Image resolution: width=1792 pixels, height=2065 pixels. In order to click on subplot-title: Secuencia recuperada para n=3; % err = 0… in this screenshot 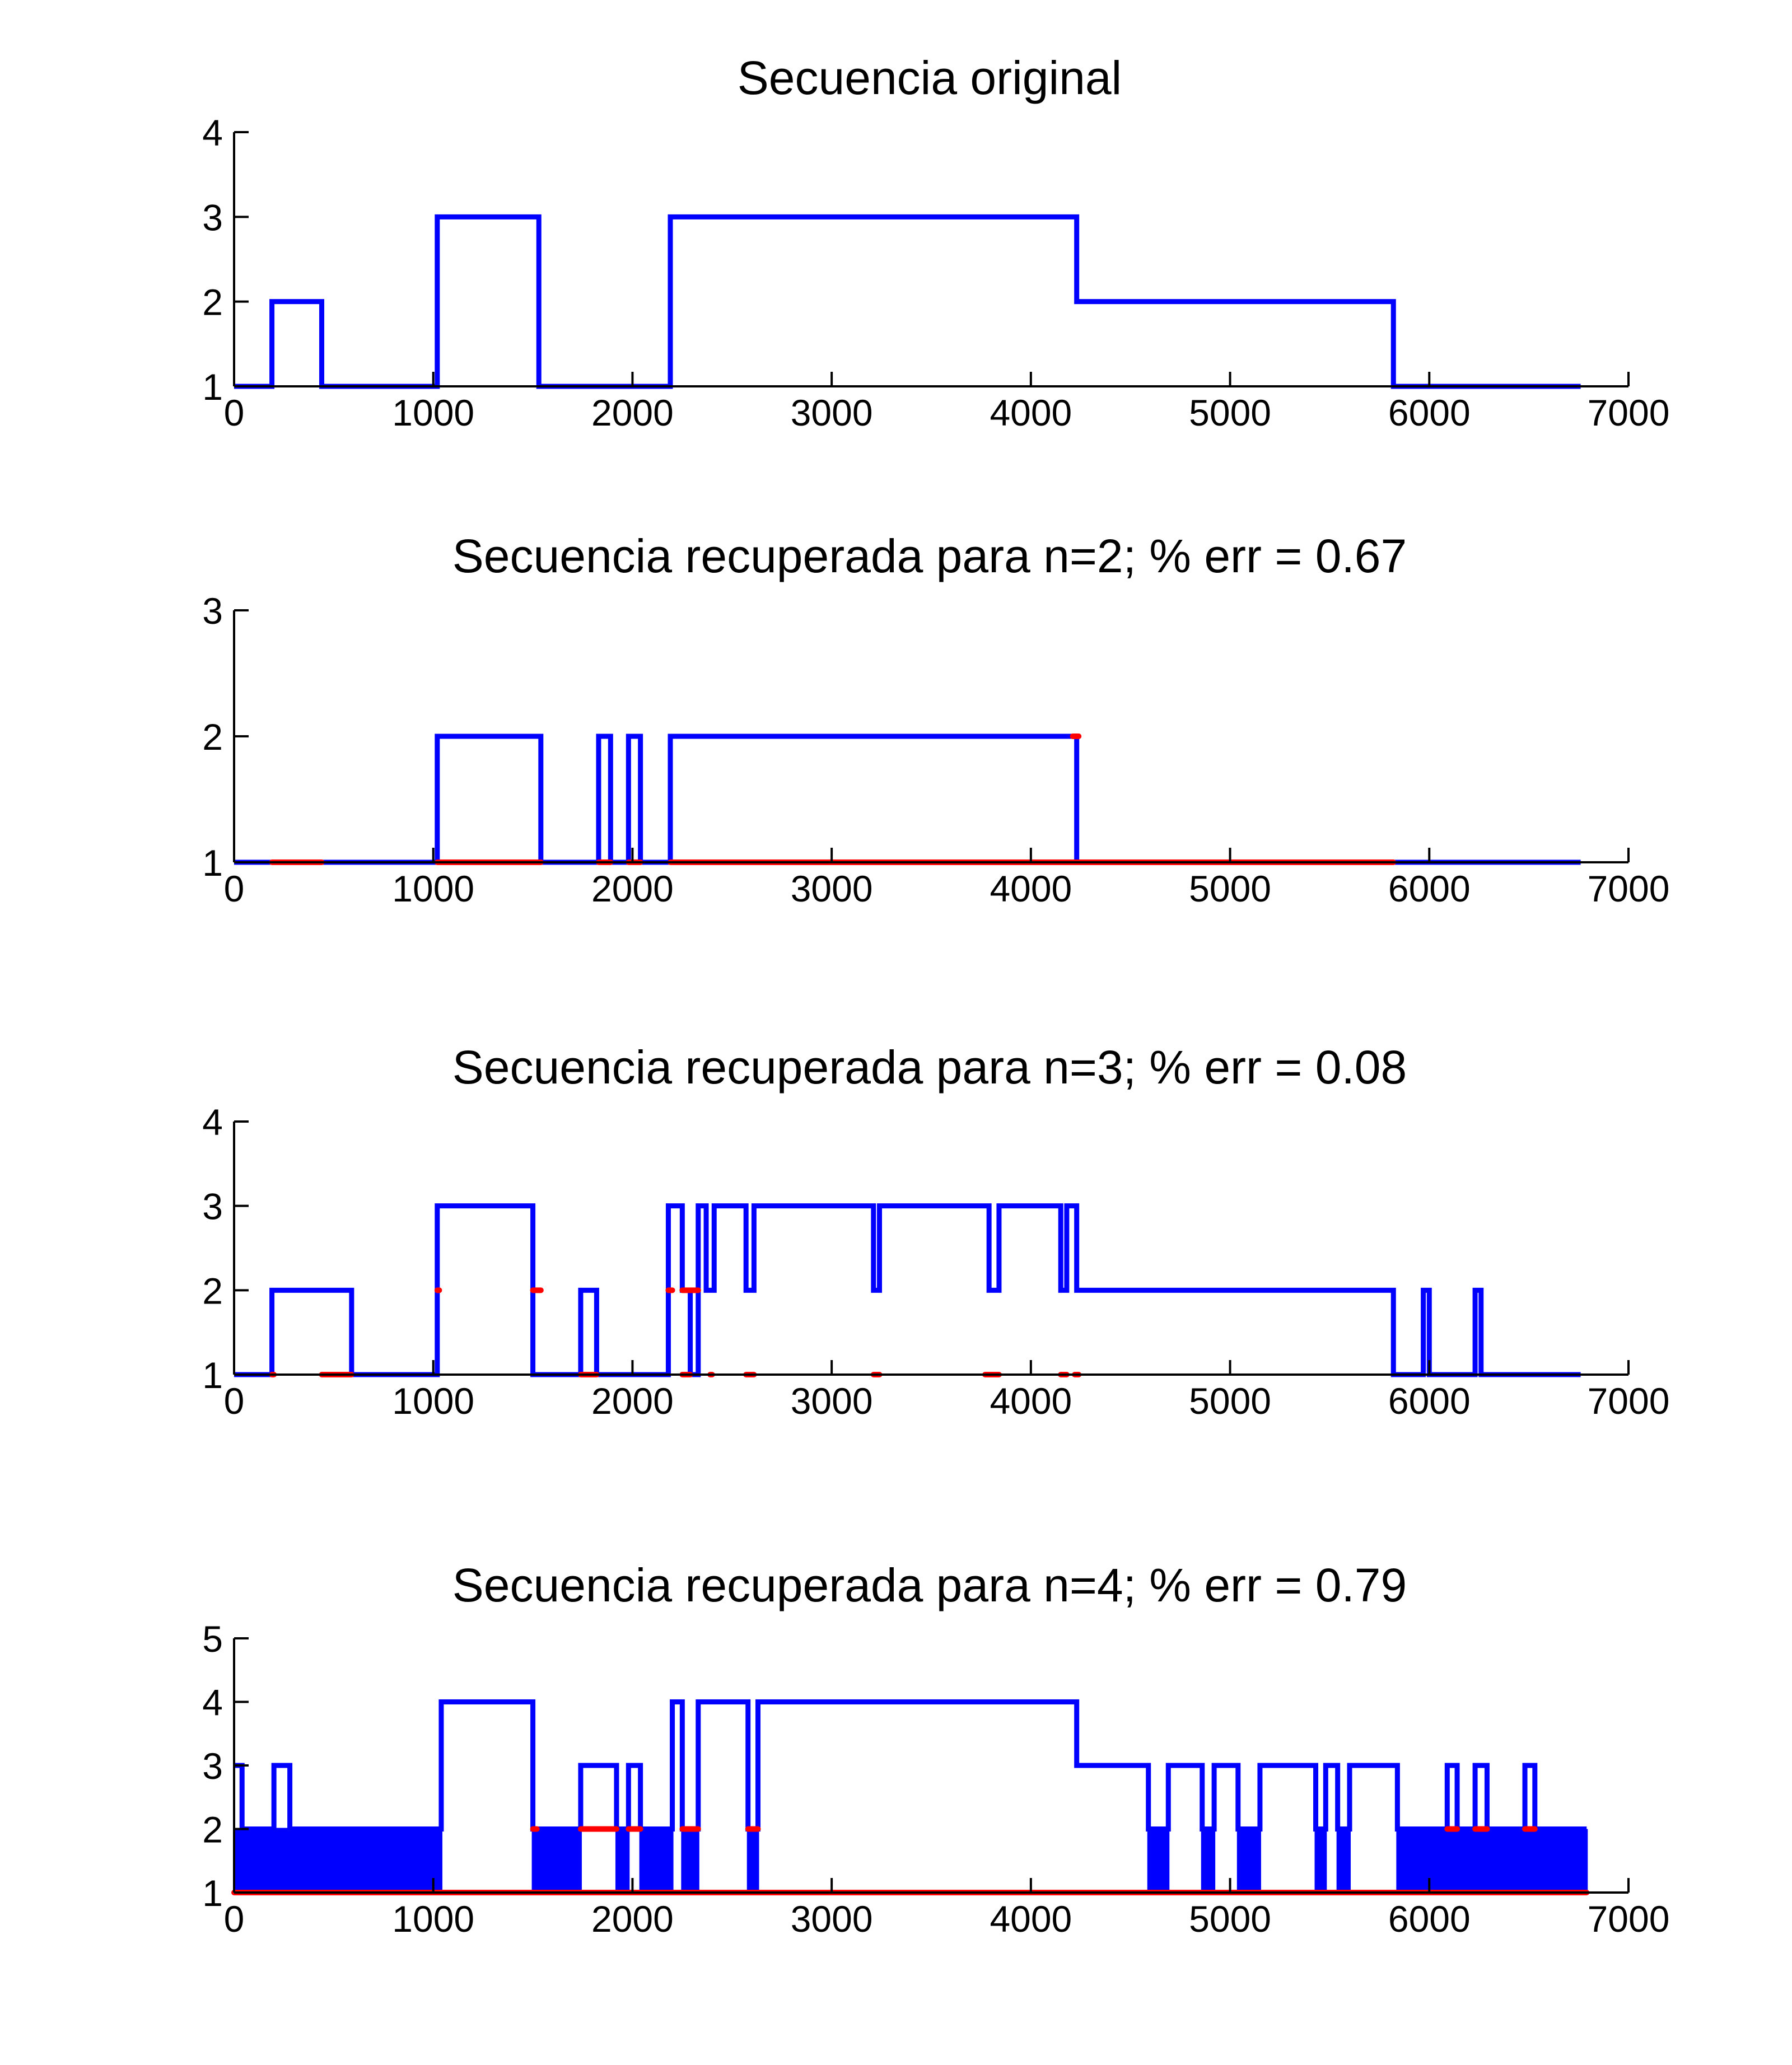, I will do `click(930, 1068)`.